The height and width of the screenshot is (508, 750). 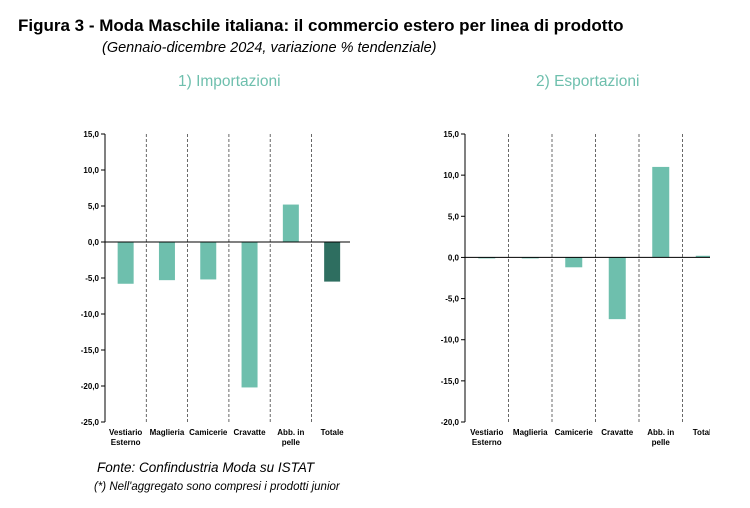 What do you see at coordinates (229, 81) in the screenshot?
I see `imports-panel-title: 1) Importazioni` at bounding box center [229, 81].